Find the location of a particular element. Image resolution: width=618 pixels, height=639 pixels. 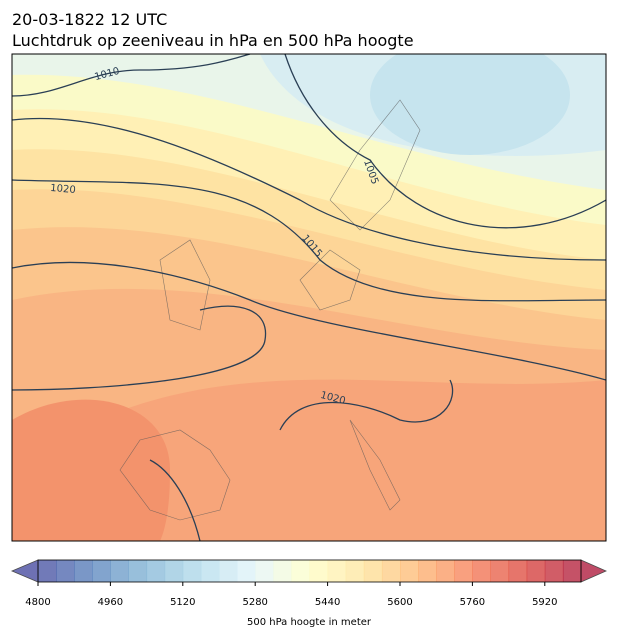

colorbar-tick-label: 5120 is located at coordinates (182, 602).